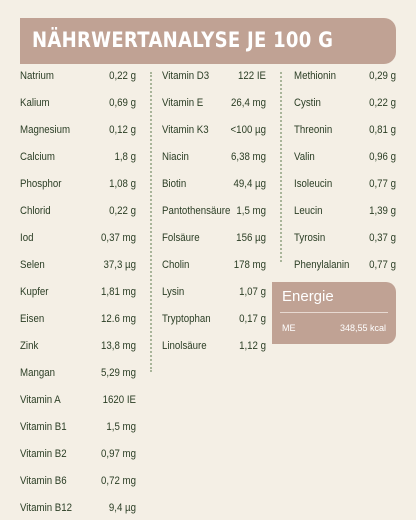 The height and width of the screenshot is (520, 416). Describe the element at coordinates (322, 265) in the screenshot. I see `nutrient-name: Phenylalanin` at that location.